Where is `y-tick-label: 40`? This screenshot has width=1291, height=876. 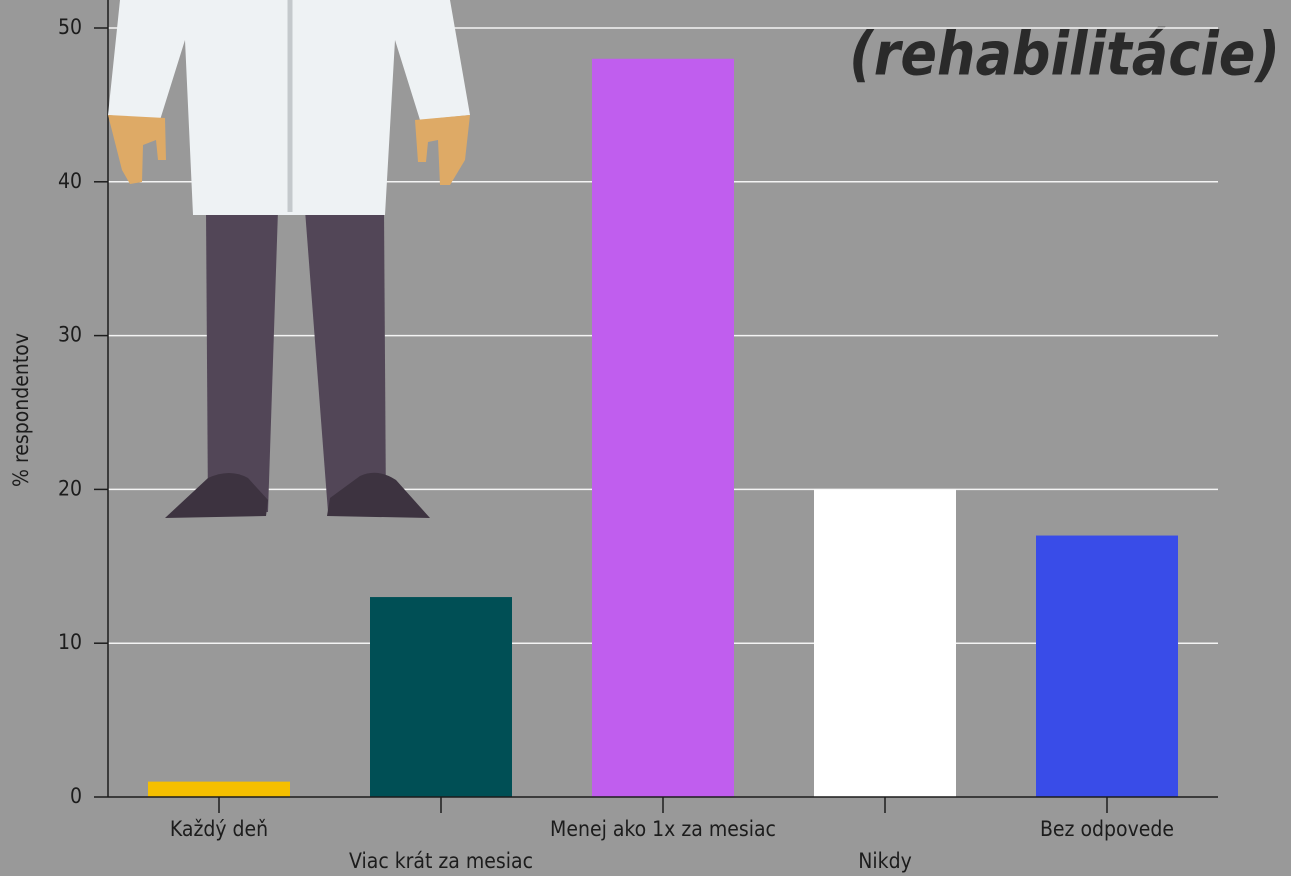
y-tick-label: 40 is located at coordinates (70, 181).